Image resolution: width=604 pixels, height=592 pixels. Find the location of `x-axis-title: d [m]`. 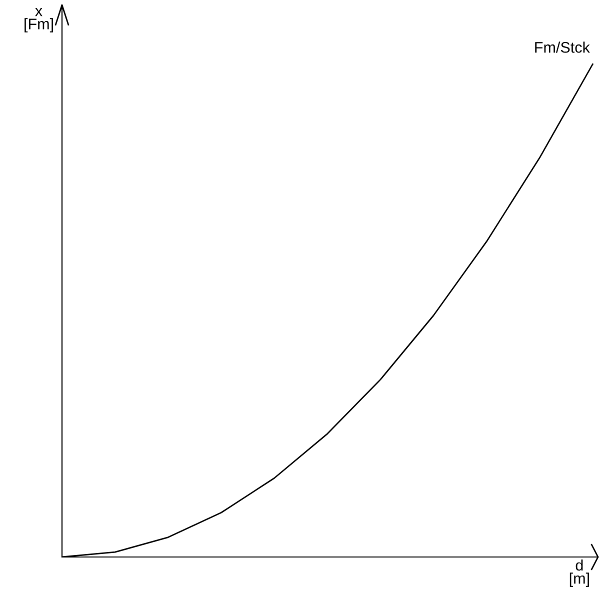

x-axis-title: d [m] is located at coordinates (579, 573).